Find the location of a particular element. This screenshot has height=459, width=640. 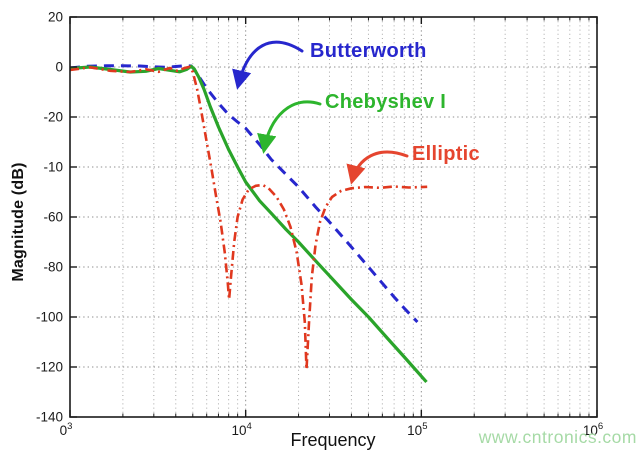

y-tick-label: 20 is located at coordinates (55, 17).